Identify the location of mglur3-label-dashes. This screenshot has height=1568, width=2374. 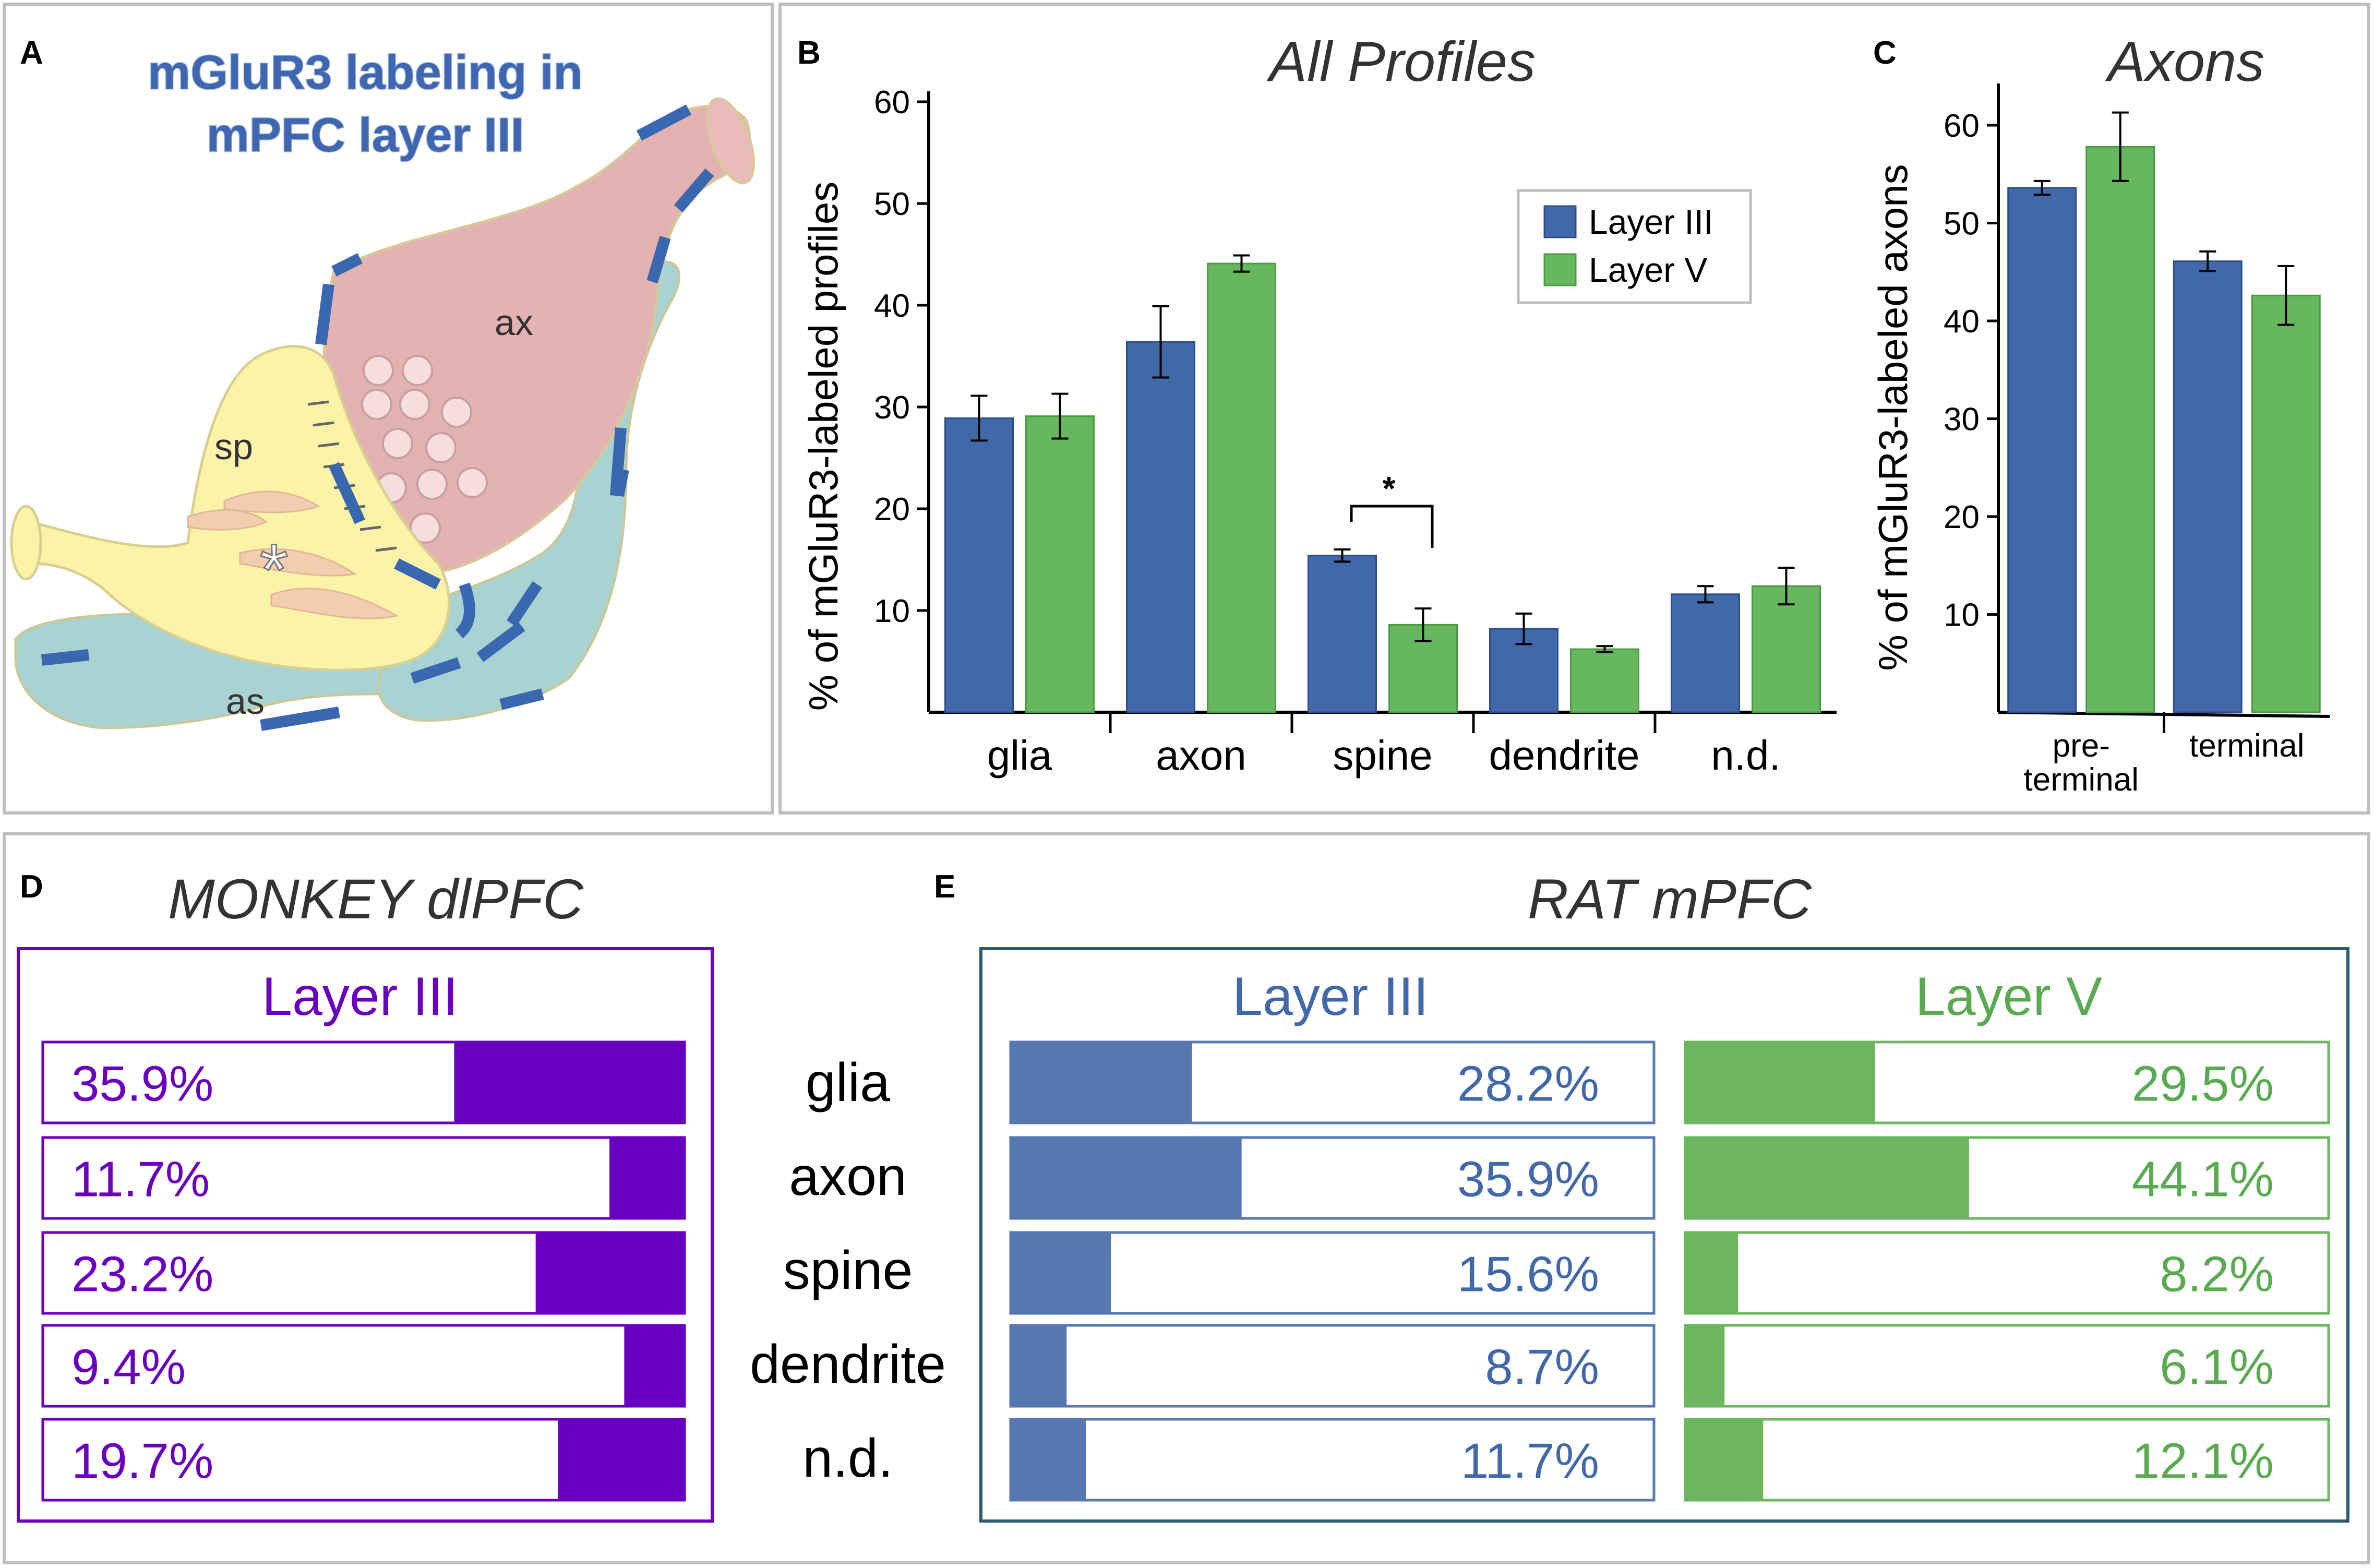
(377, 418).